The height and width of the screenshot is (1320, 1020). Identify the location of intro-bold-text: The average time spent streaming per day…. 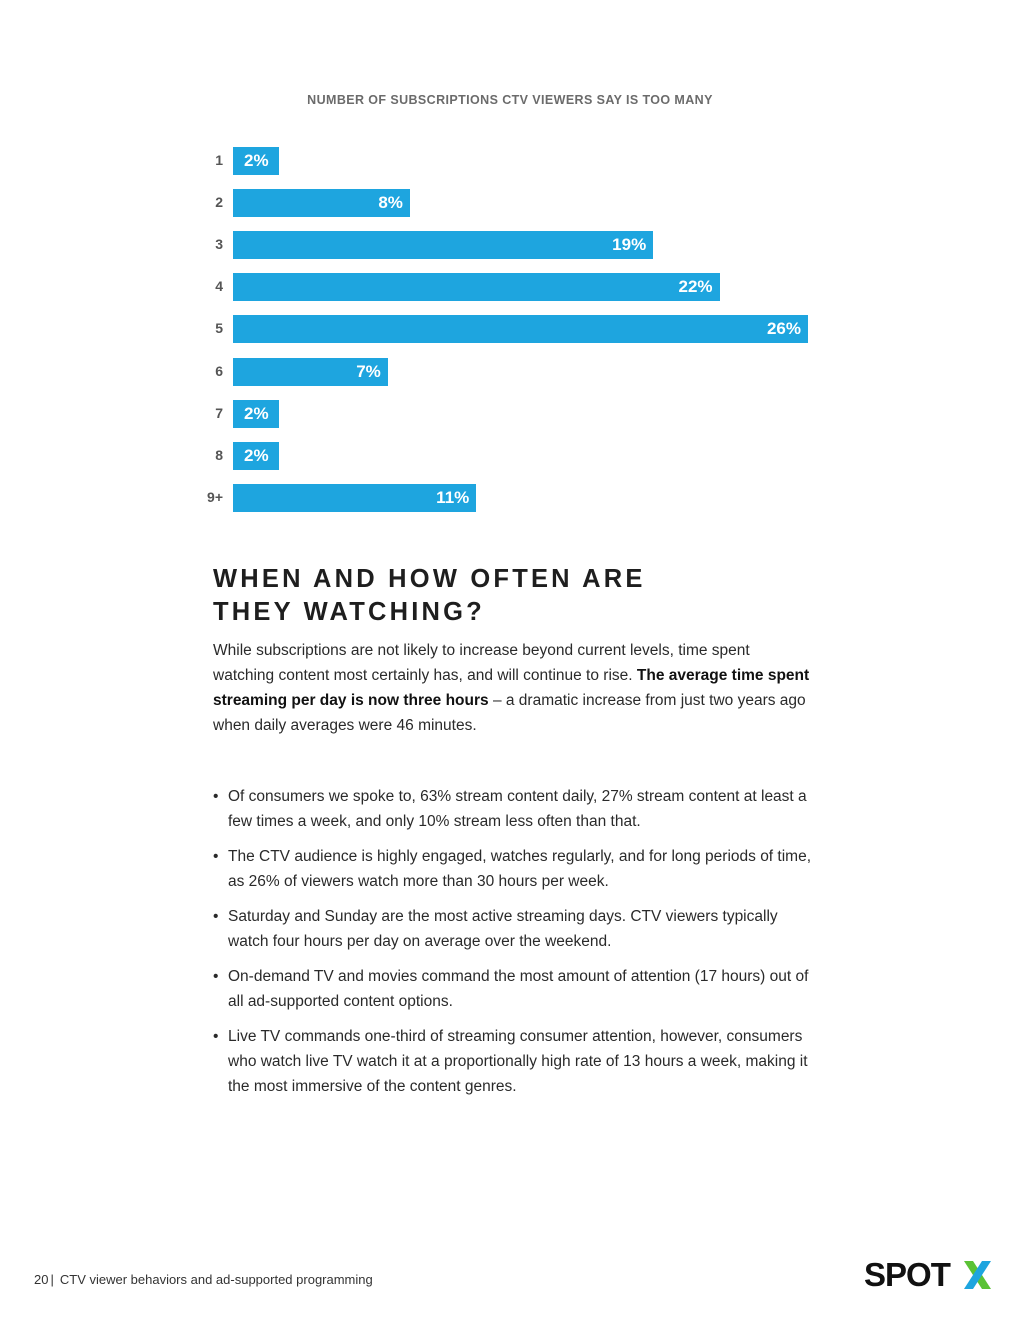
(511, 688).